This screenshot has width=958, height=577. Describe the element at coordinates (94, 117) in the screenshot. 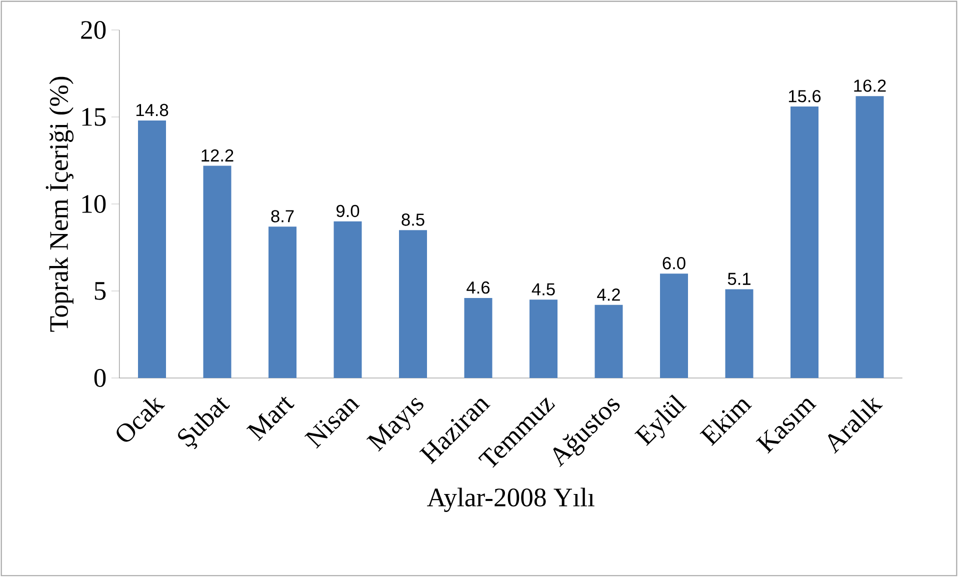

I see `y-tick-label: 15` at that location.